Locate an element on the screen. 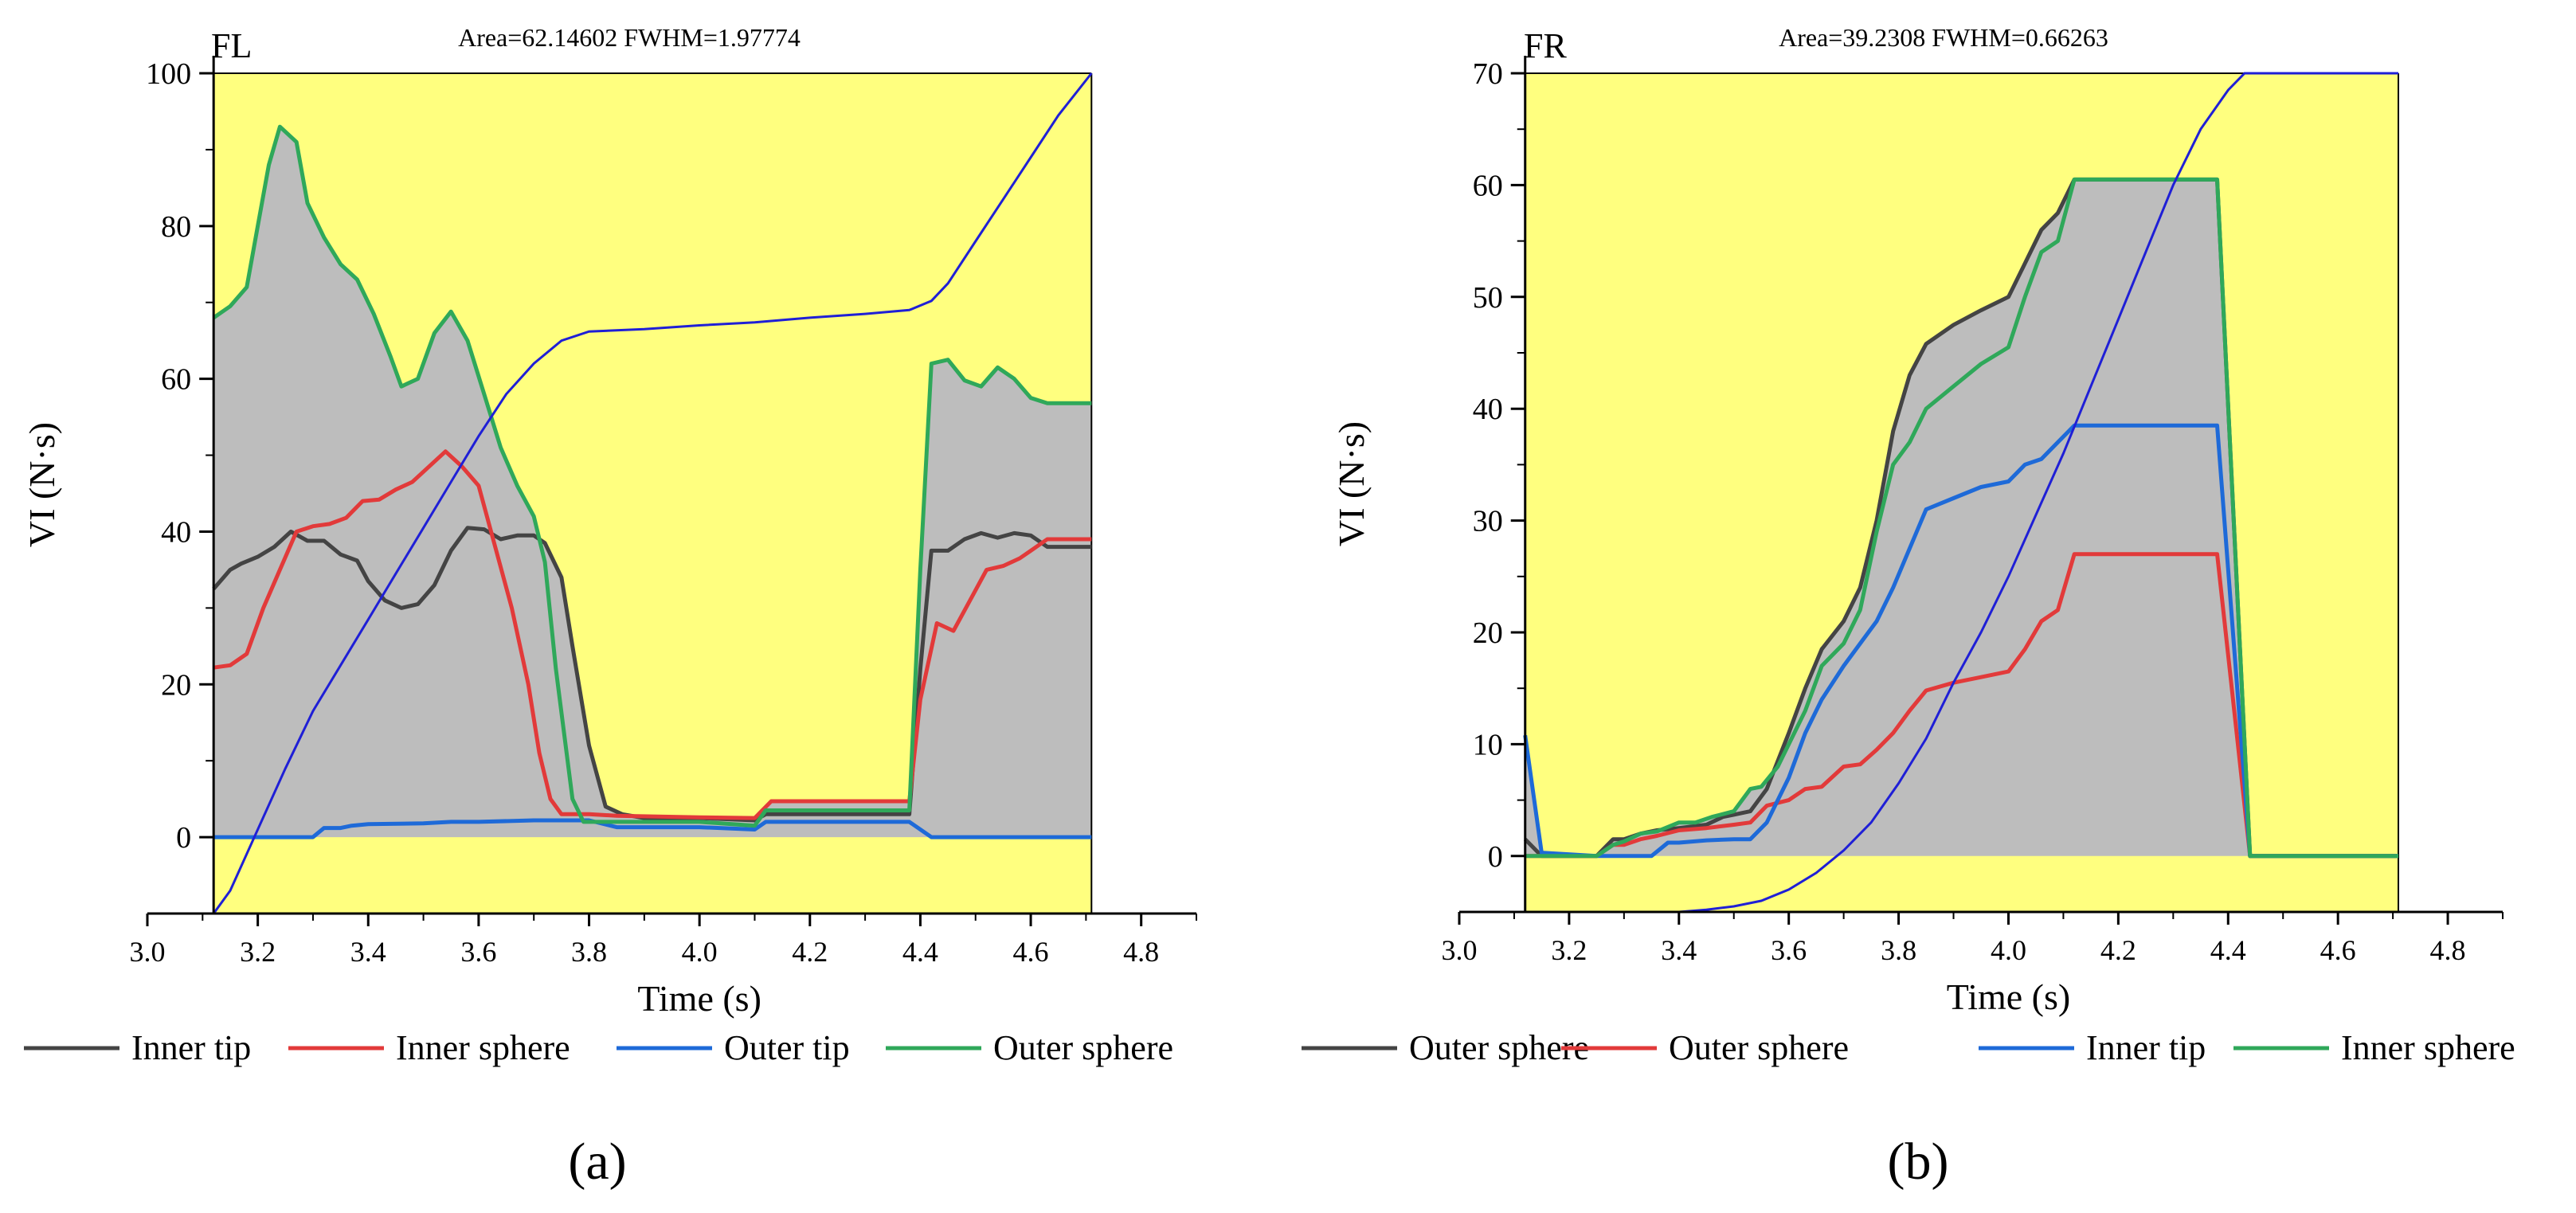 The image size is (2576, 1213). y-tick-label: 10 is located at coordinates (1488, 744).